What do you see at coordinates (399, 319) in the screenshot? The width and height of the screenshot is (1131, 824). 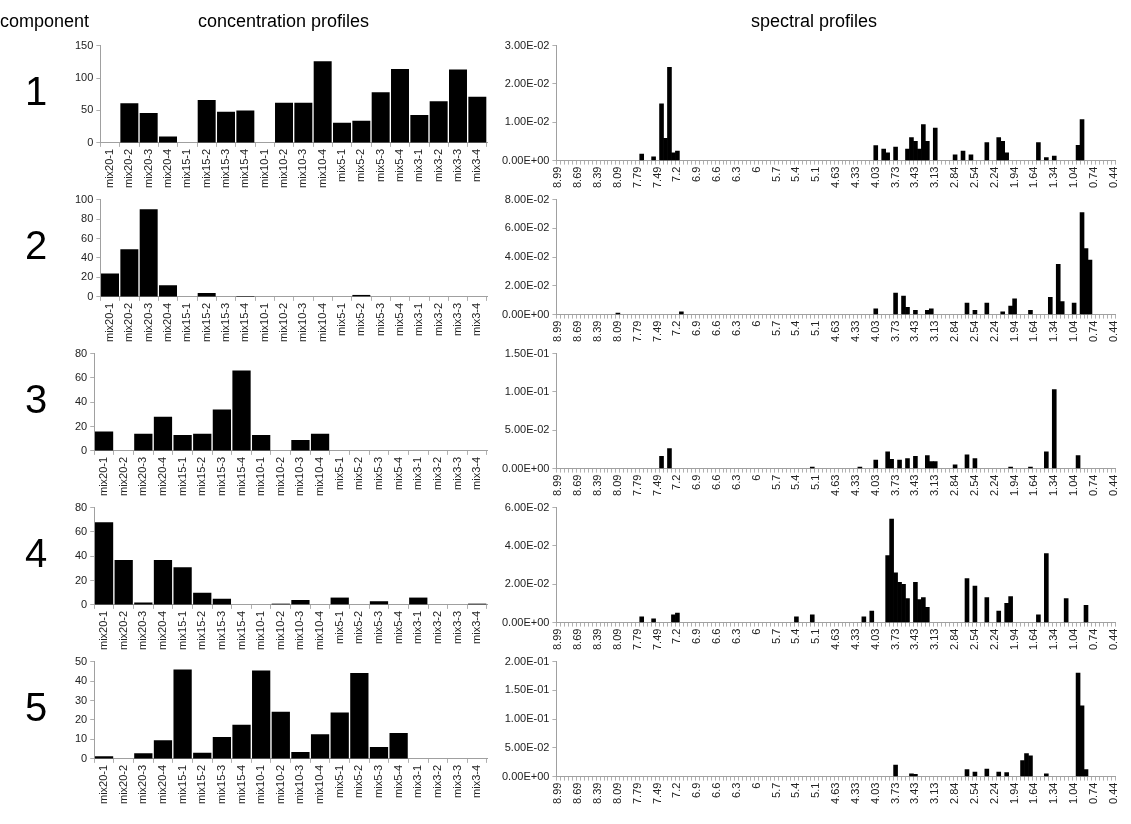 I see `x-tick-label: mix5-4` at bounding box center [399, 319].